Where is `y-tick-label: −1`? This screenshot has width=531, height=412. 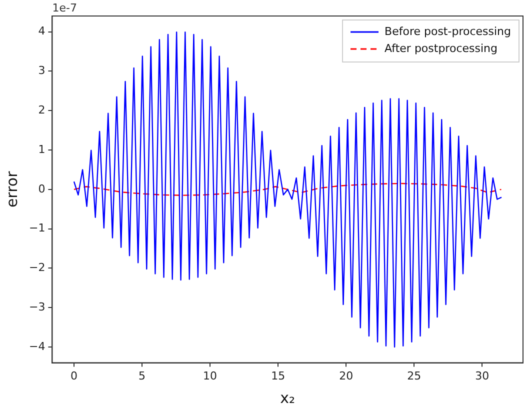 y-tick-label: −1 is located at coordinates (37, 228).